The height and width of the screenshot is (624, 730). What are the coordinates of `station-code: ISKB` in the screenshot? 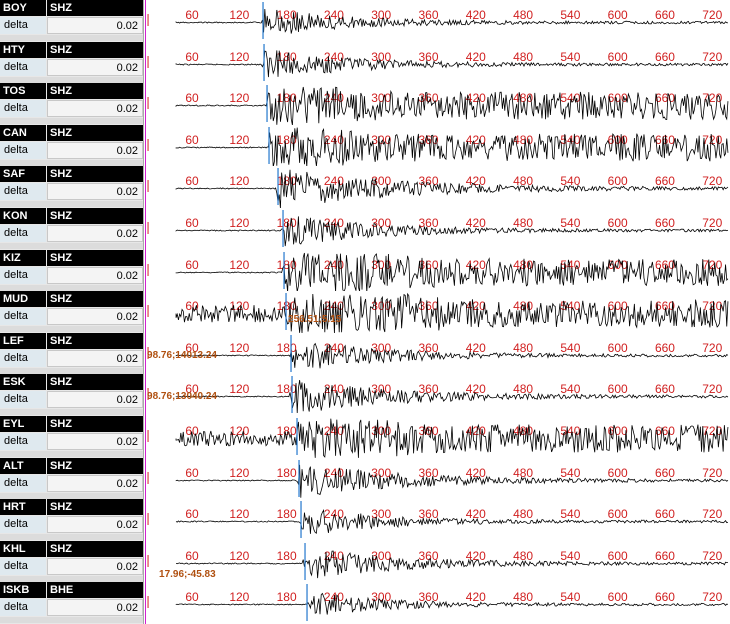 It's located at (23, 590).